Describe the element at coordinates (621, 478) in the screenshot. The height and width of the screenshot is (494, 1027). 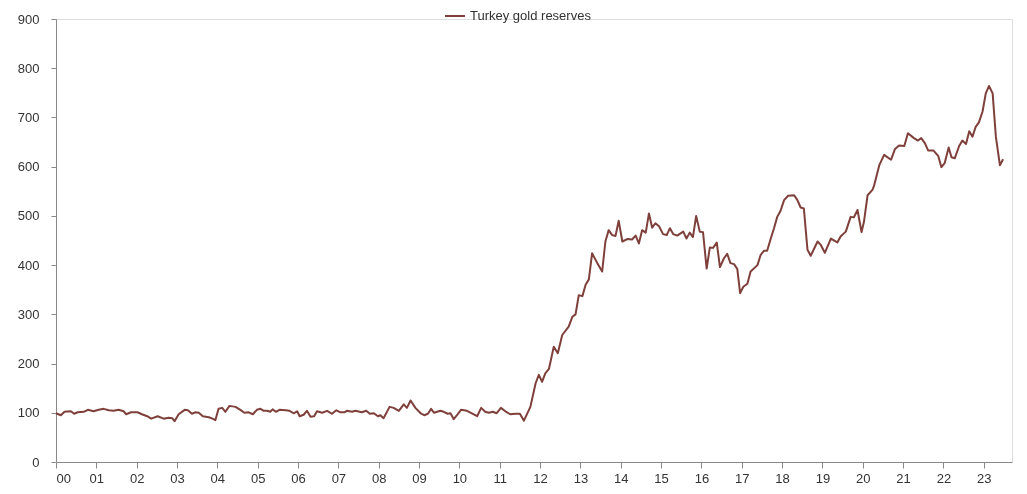
I see `x-tick-label: 14` at that location.